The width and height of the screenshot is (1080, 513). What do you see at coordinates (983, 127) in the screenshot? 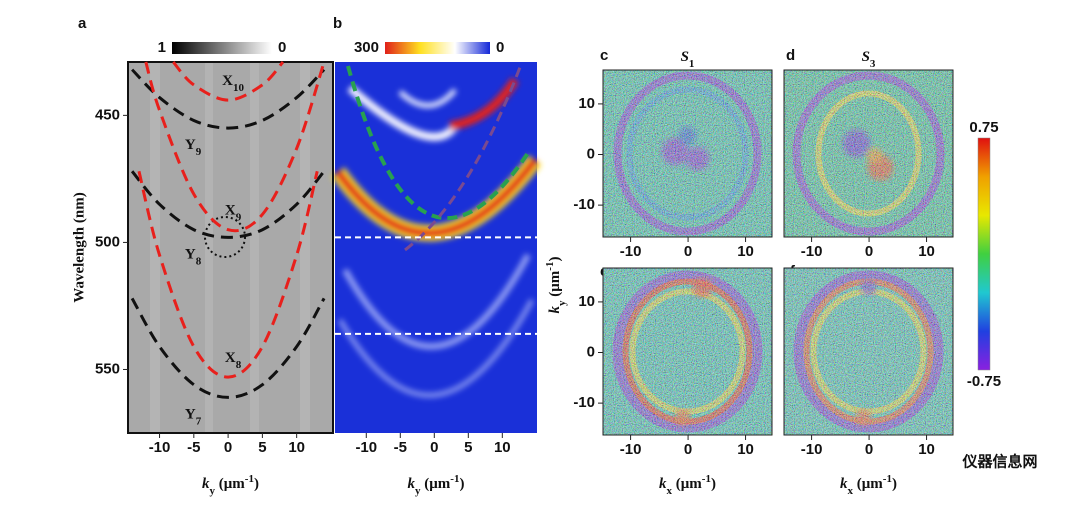
I see `colorbar-label: 0.75` at bounding box center [983, 127].